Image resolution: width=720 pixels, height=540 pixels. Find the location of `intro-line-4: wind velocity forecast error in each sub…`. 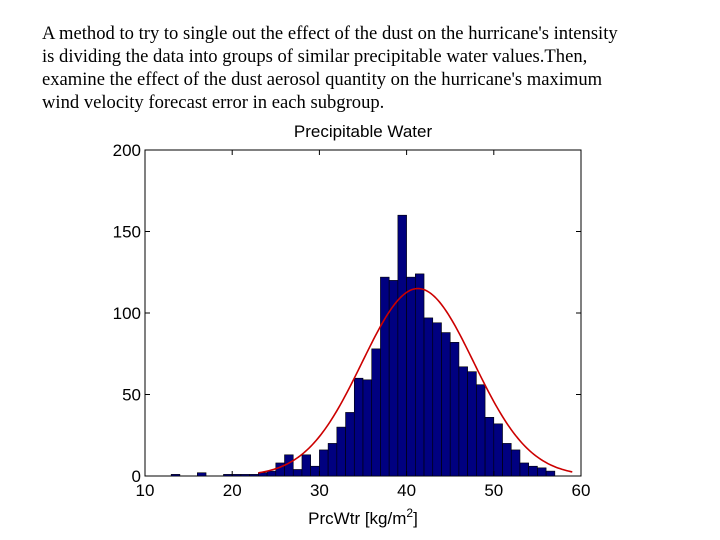

intro-line-4: wind velocity forecast error in each sub… is located at coordinates (213, 102).